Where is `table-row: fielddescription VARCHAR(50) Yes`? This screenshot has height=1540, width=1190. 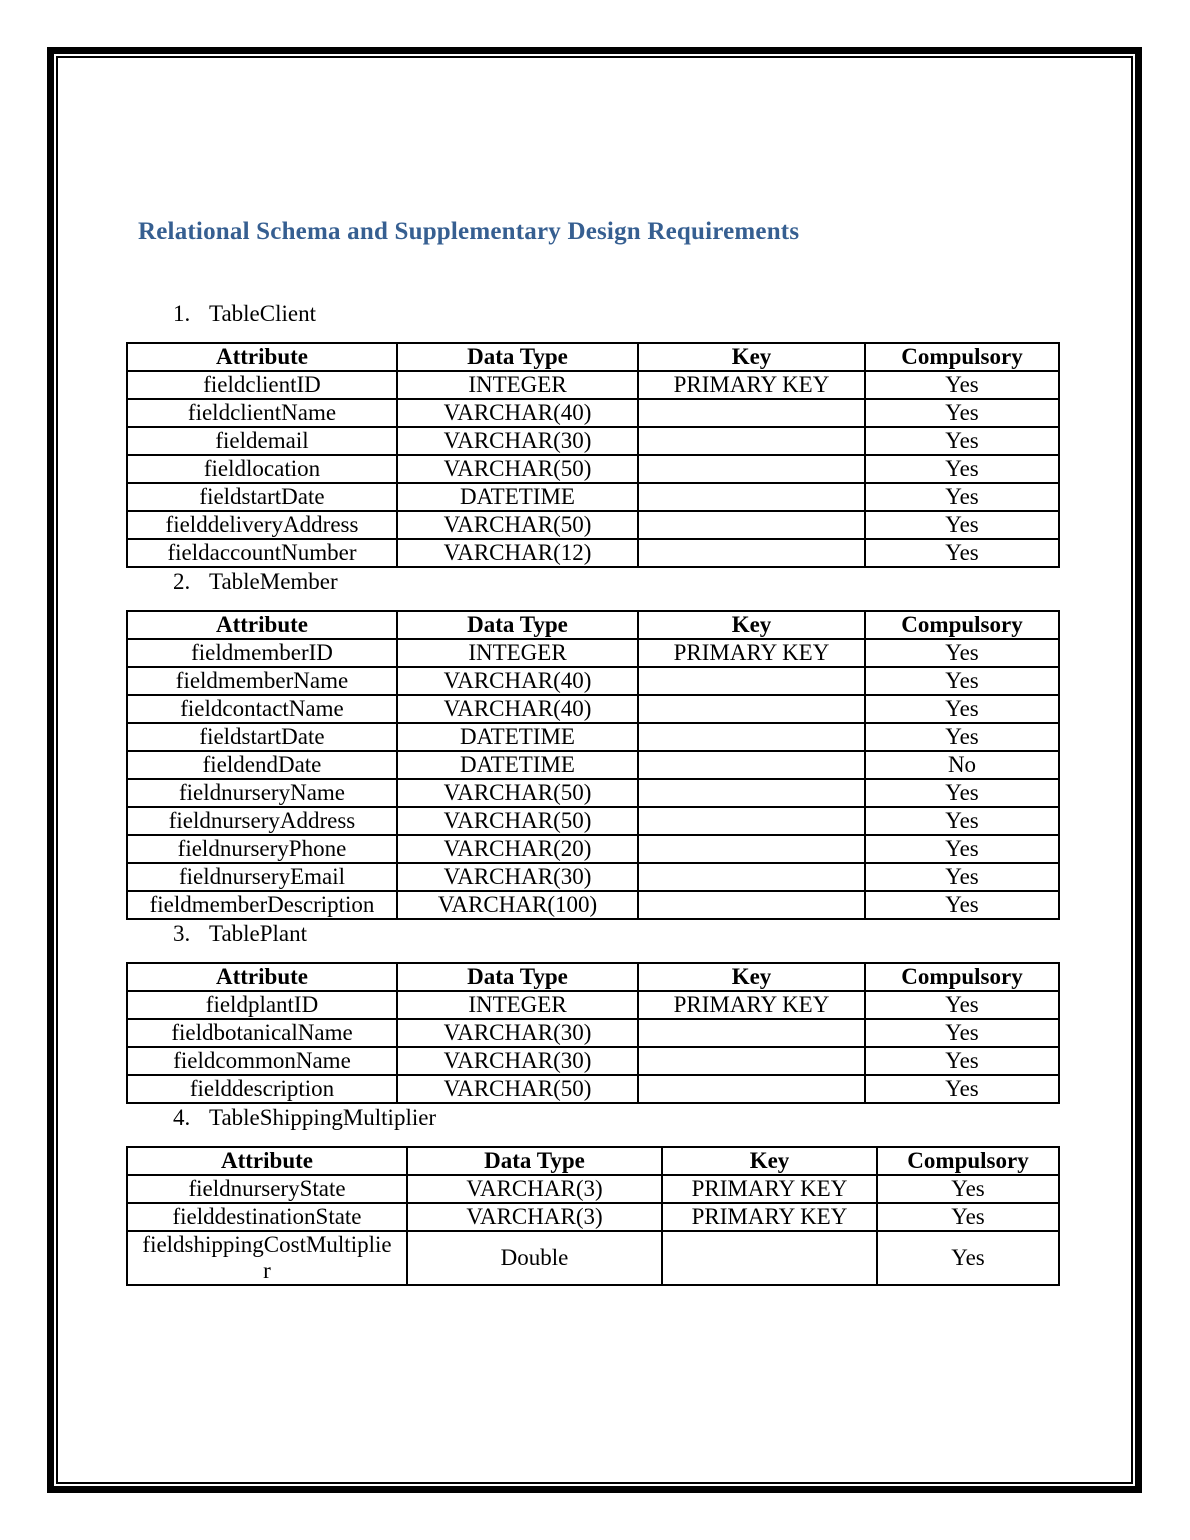
table-row: fielddescription VARCHAR(50) Yes is located at coordinates (593, 1089).